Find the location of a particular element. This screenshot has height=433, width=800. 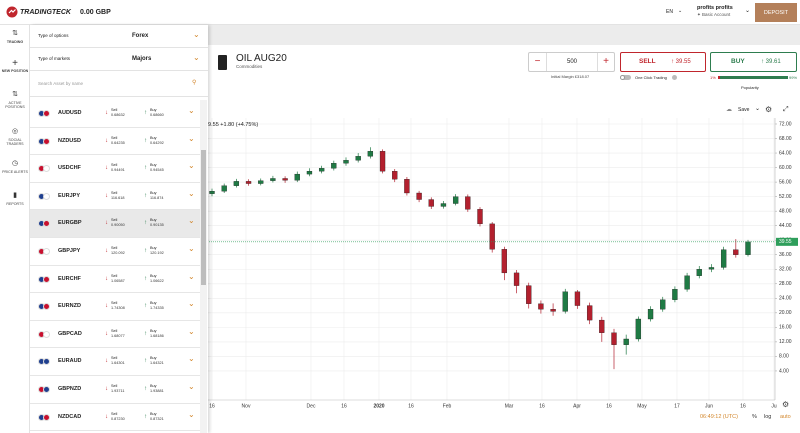

buy-price: 1.74335 is located at coordinates (157, 308).